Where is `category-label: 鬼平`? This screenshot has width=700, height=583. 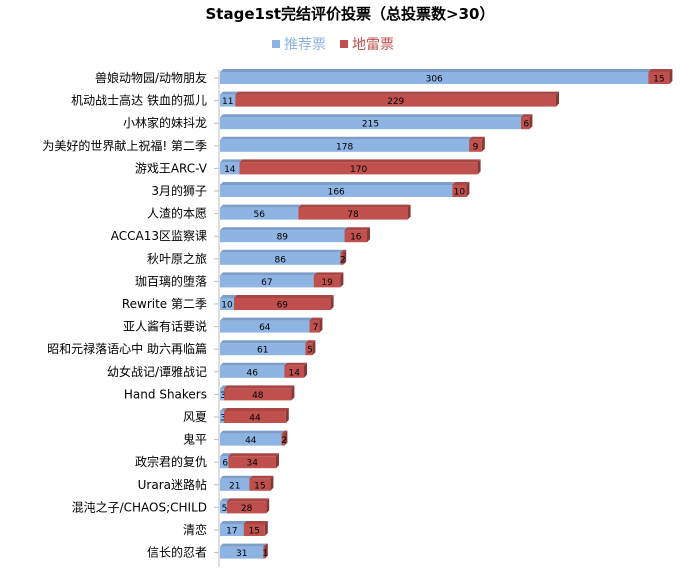
category-label: 鬼平 is located at coordinates (195, 439).